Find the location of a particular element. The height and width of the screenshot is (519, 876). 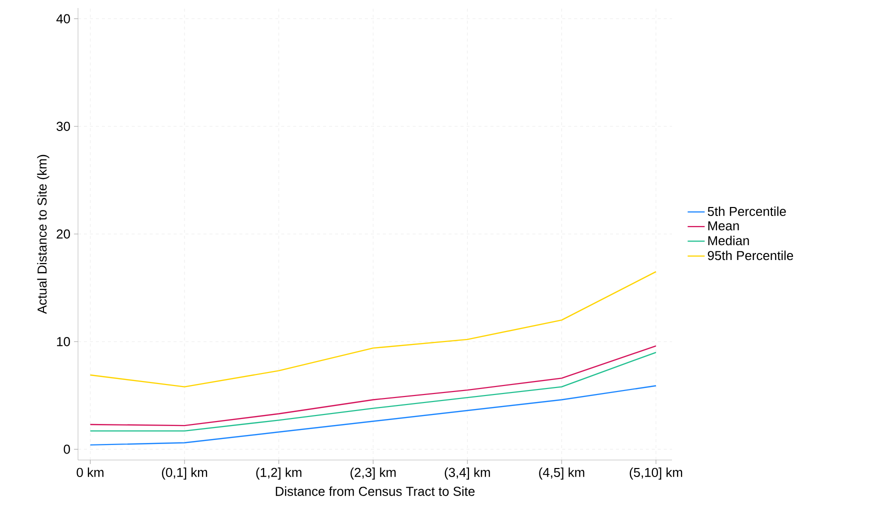

y-tick-label: 10 is located at coordinates (63, 341).